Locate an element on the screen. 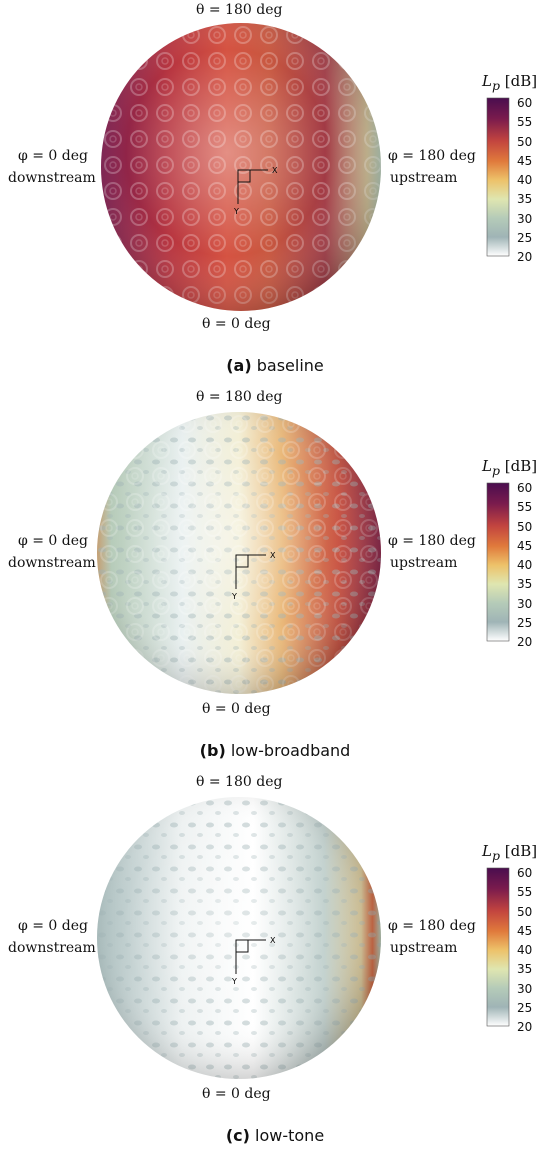  colorbar-ticks-c: 60 55 50 45 40 35 30 25 20 is located at coordinates (532, 950).